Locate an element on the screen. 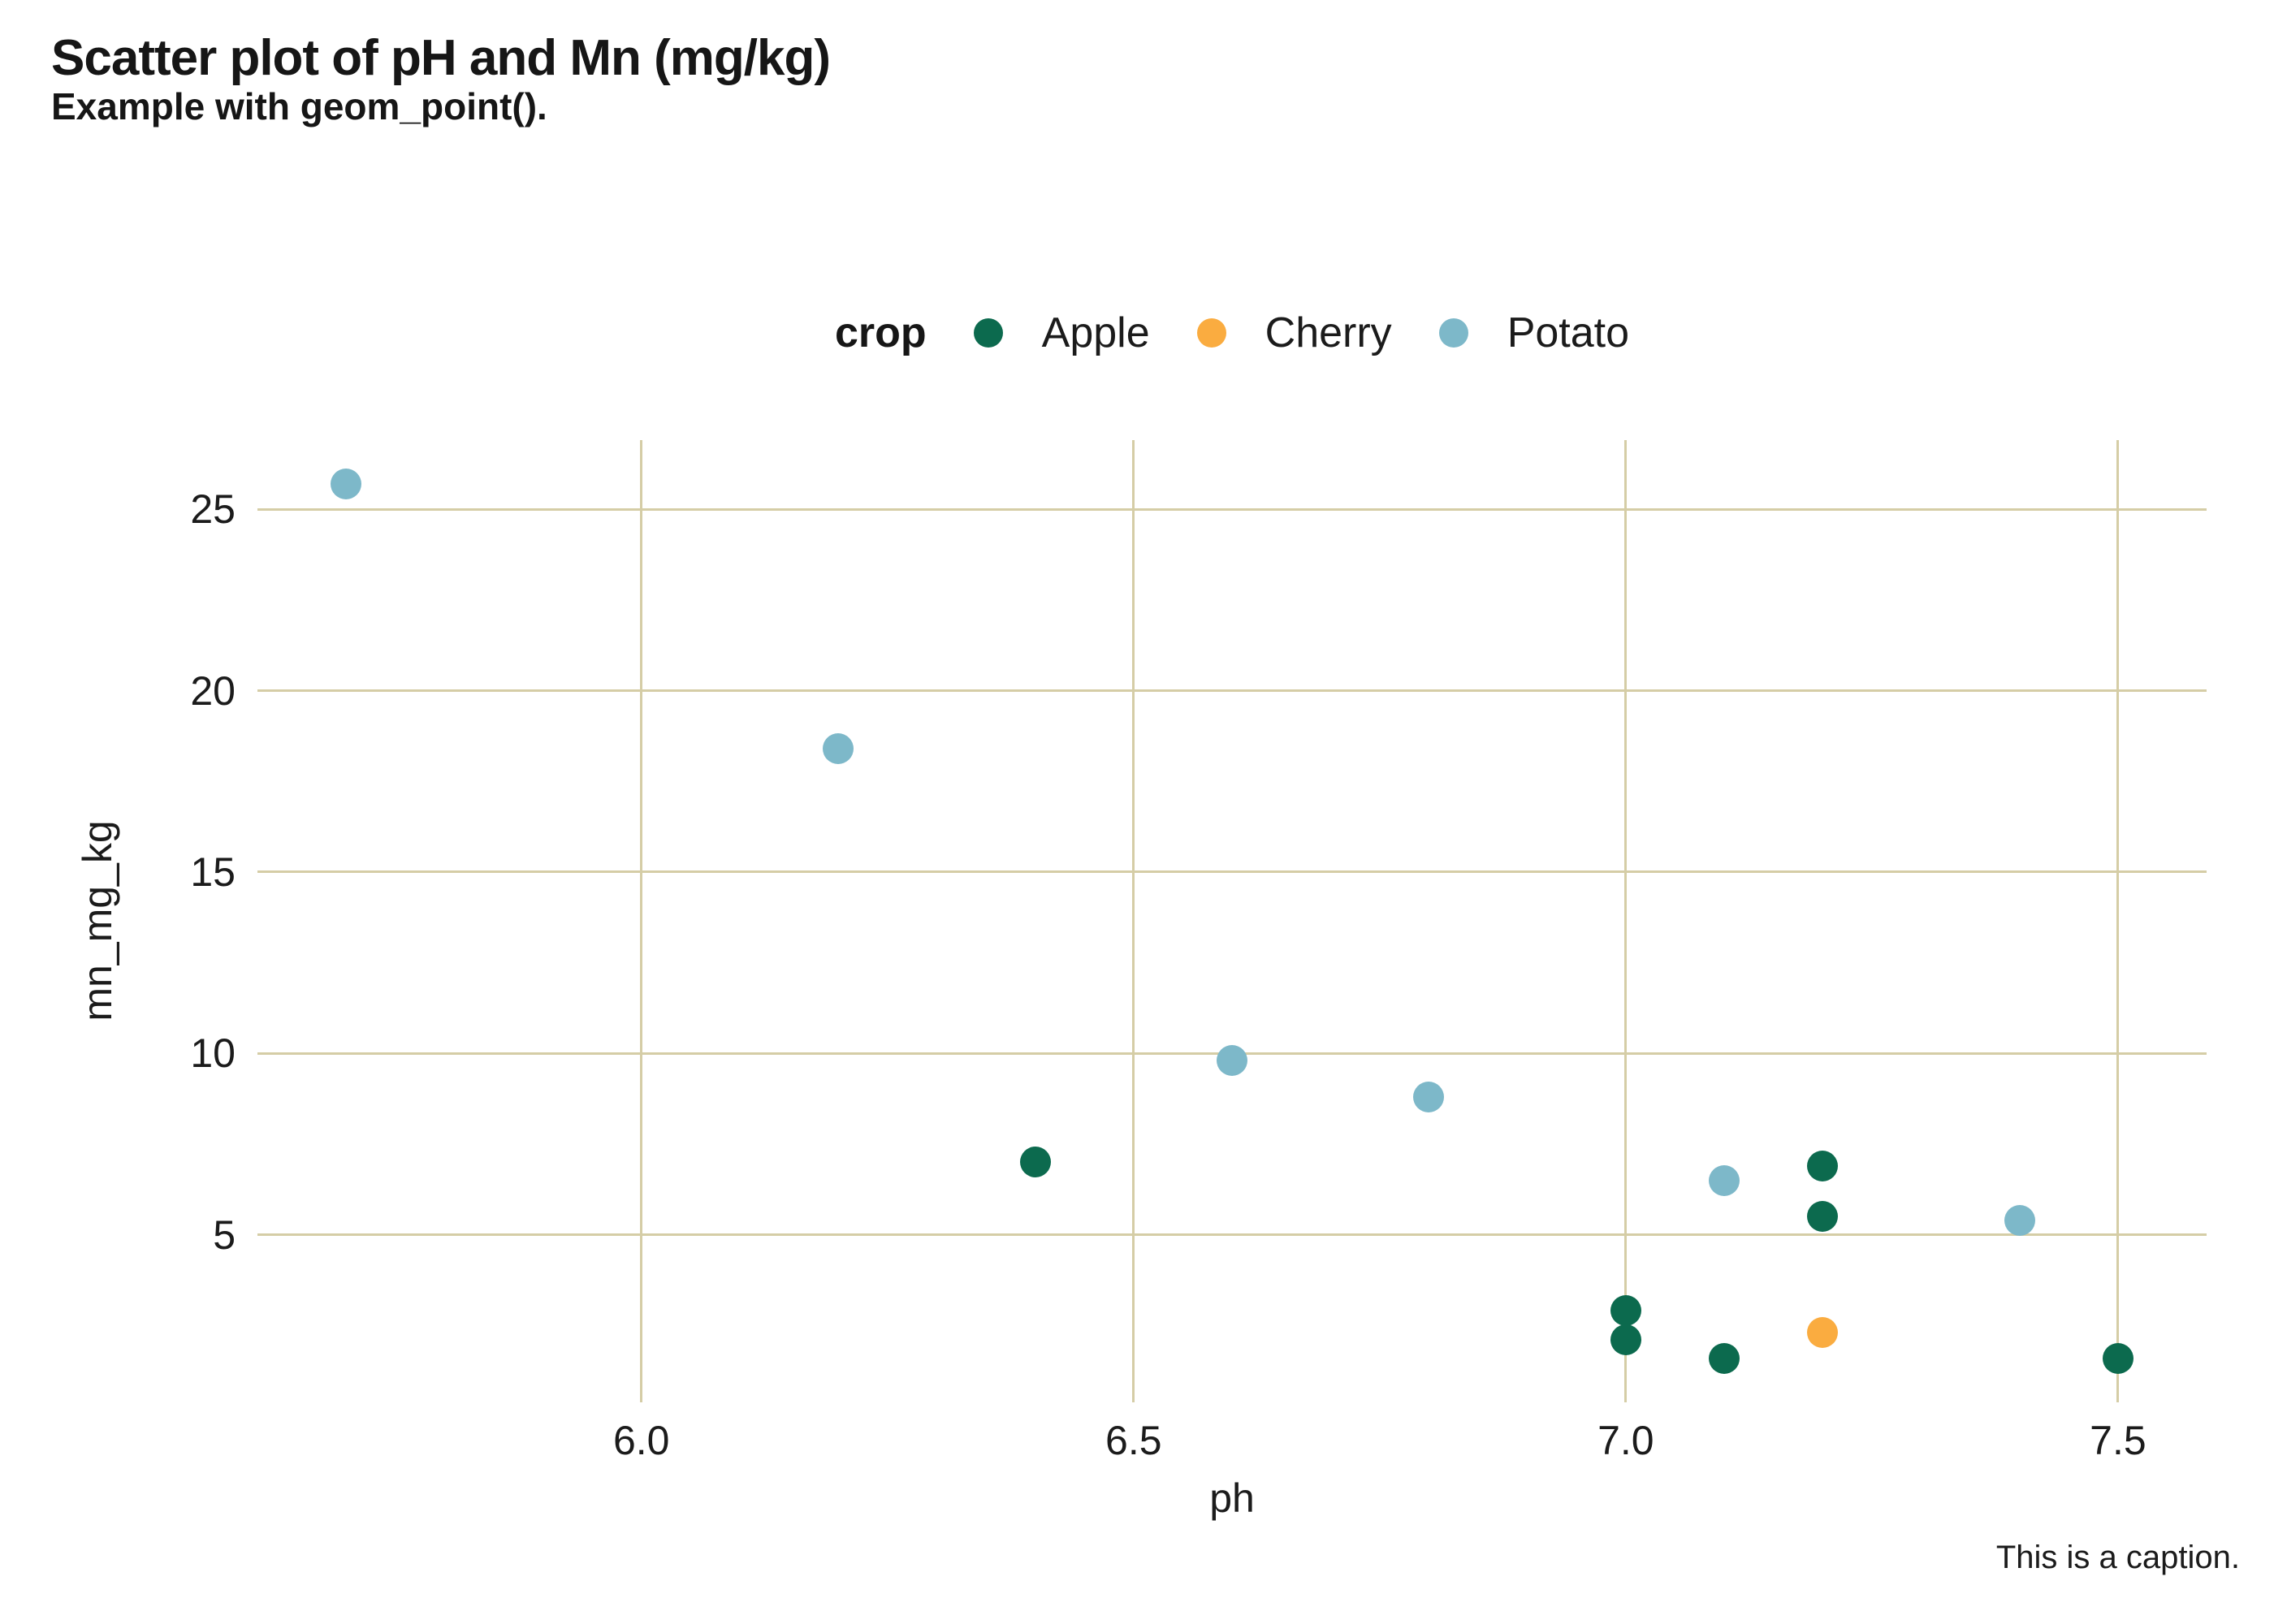 Image resolution: width=2274 pixels, height=1624 pixels. x-tick-label: 7.0 is located at coordinates (1625, 1441).